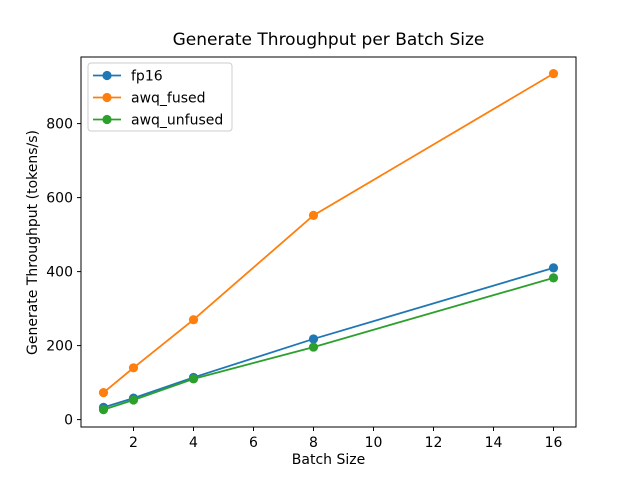  I want to click on x-tick-label: 6, so click(253, 443).